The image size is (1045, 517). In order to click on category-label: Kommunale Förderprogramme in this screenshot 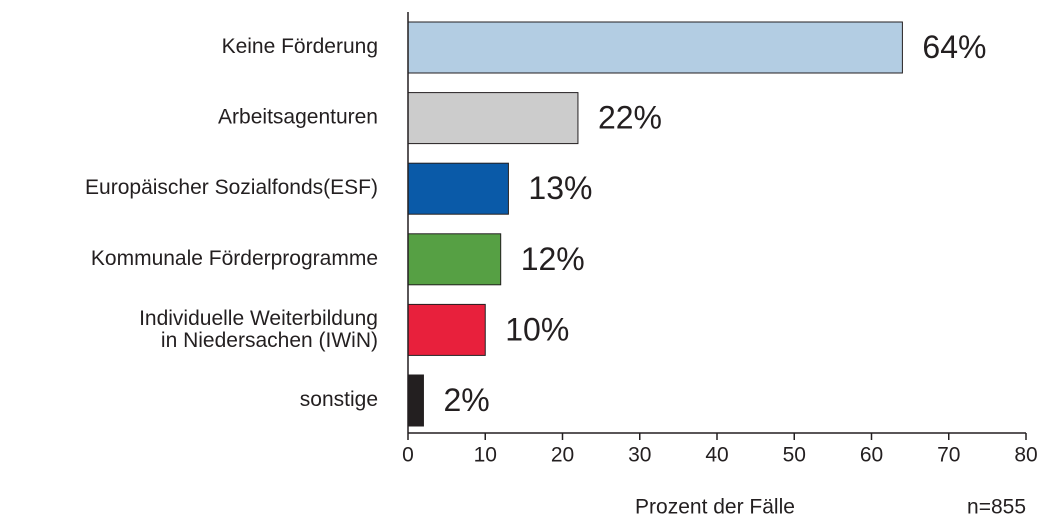, I will do `click(234, 258)`.